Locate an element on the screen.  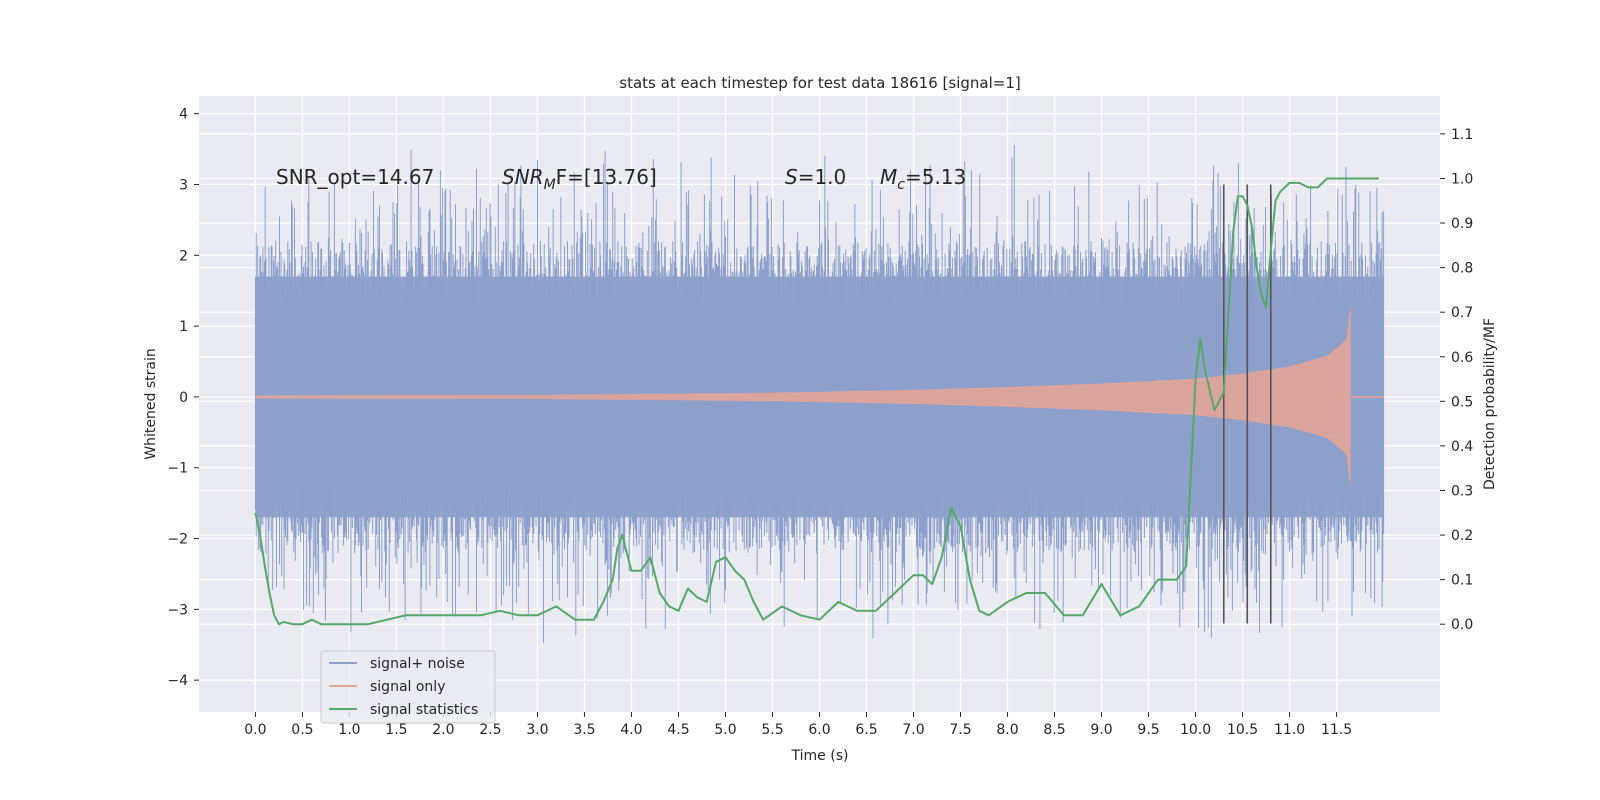
y-tick-label-2: 2 is located at coordinates (183, 256).